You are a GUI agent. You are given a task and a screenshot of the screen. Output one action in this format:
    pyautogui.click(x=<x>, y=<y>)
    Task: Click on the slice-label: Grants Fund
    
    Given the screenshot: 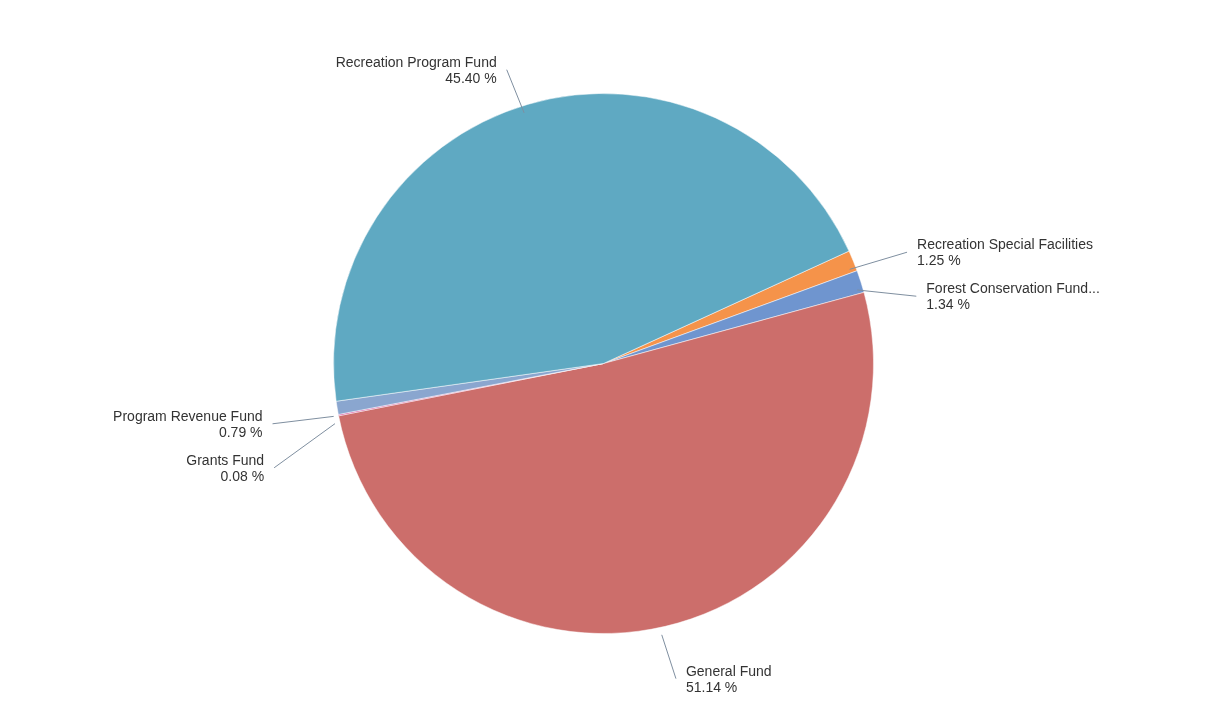 What is the action you would take?
    pyautogui.click(x=225, y=459)
    